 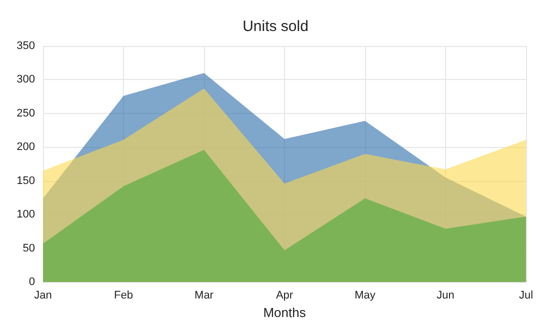 What do you see at coordinates (31, 282) in the screenshot?
I see `y-tick-label: 0` at bounding box center [31, 282].